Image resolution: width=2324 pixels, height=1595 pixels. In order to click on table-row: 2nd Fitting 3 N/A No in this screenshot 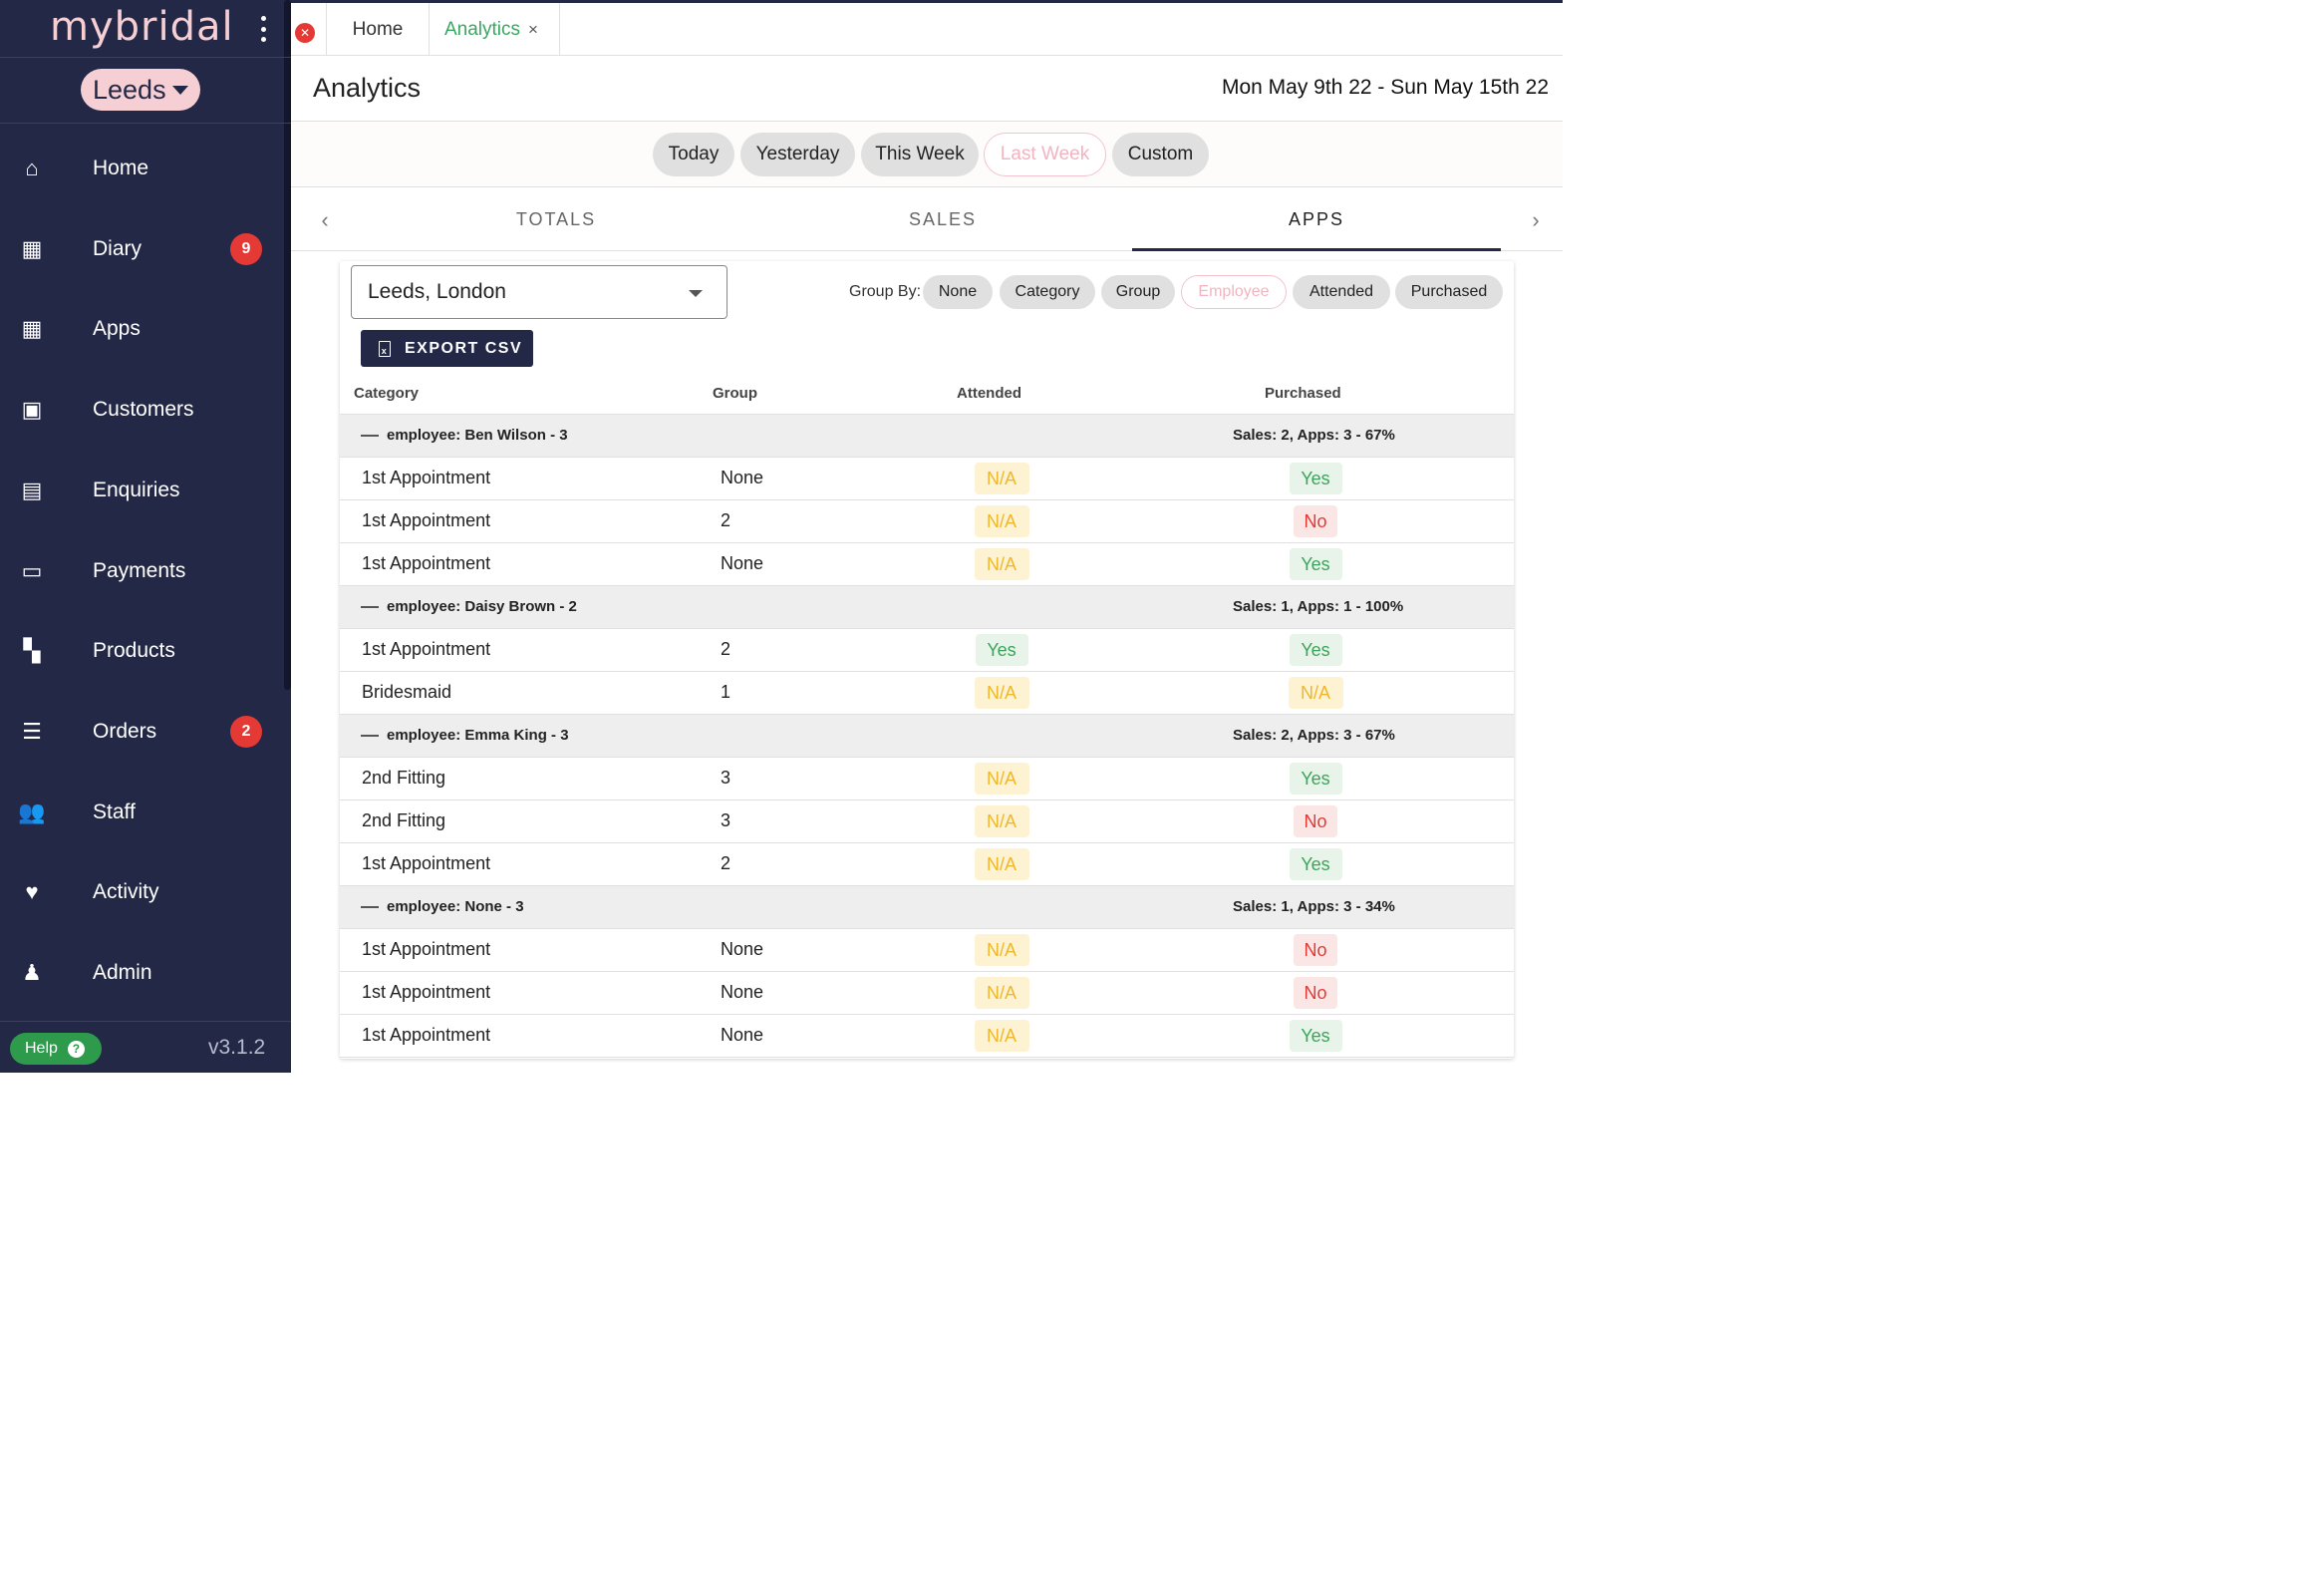, I will do `click(927, 821)`.